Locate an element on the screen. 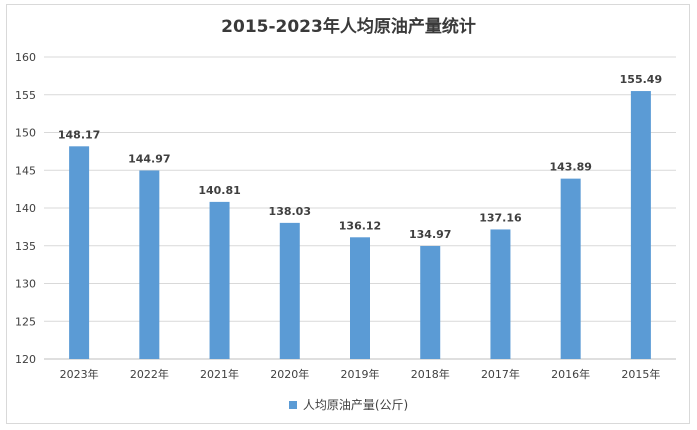 Image resolution: width=697 pixels, height=430 pixels. legend-label: 人均原油产量(公斤) is located at coordinates (355, 405).